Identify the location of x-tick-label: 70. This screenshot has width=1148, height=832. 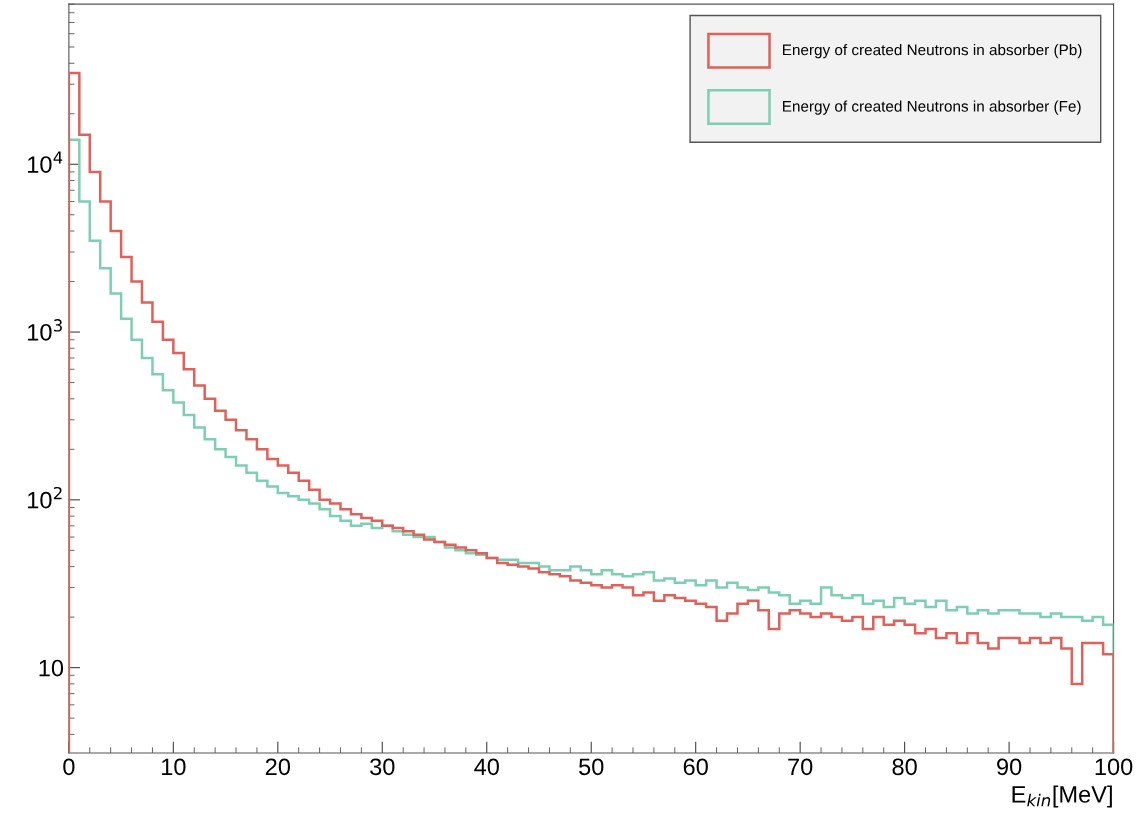
(800, 767).